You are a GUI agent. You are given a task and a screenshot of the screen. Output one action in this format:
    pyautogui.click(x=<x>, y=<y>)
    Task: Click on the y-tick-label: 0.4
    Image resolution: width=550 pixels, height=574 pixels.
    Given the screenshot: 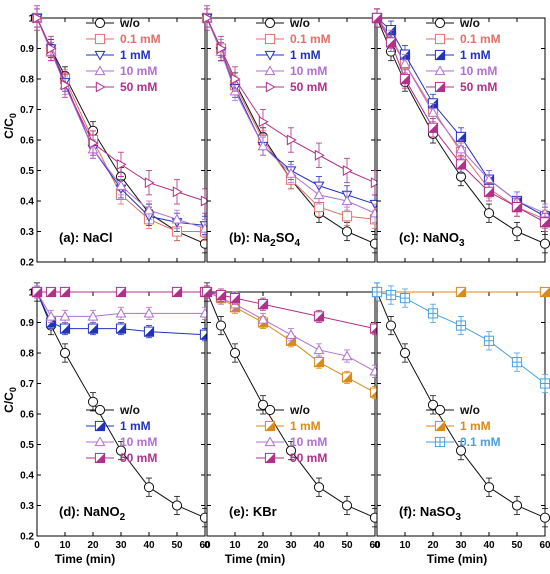 What is the action you would take?
    pyautogui.click(x=27, y=202)
    